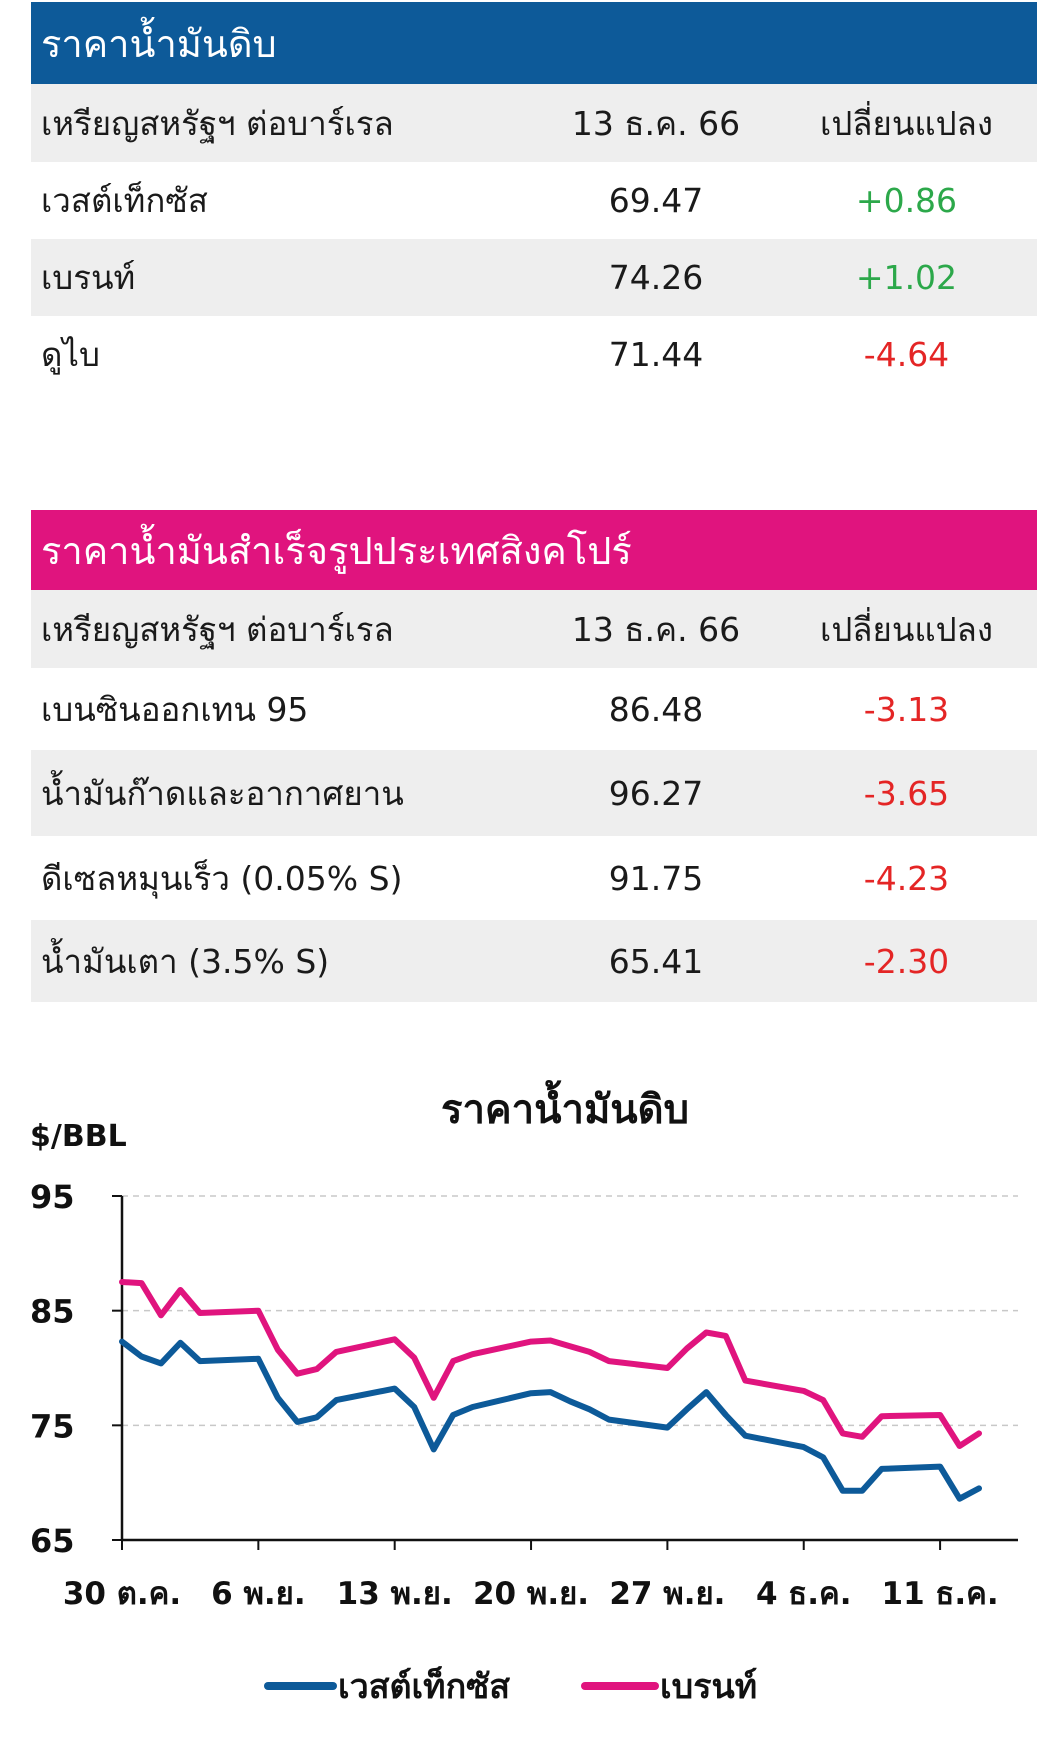  I want to click on product-name: ดีเซลหมุนเร็ว (0.05% S), so click(222, 878).